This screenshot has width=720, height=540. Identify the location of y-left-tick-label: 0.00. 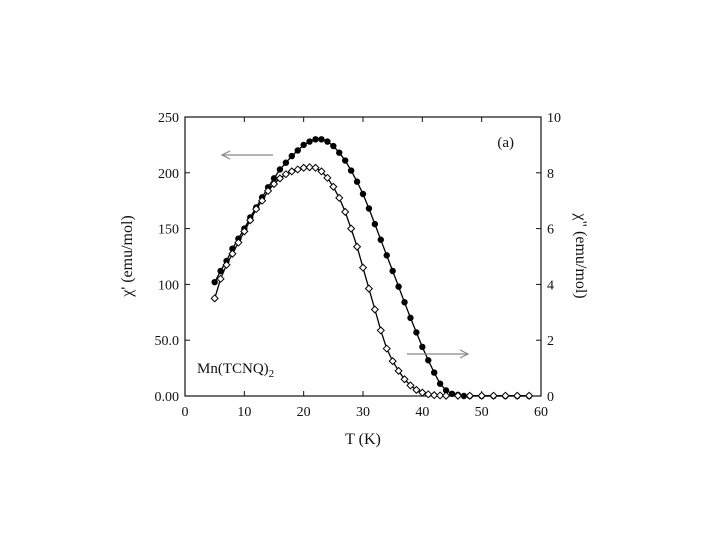
(167, 397).